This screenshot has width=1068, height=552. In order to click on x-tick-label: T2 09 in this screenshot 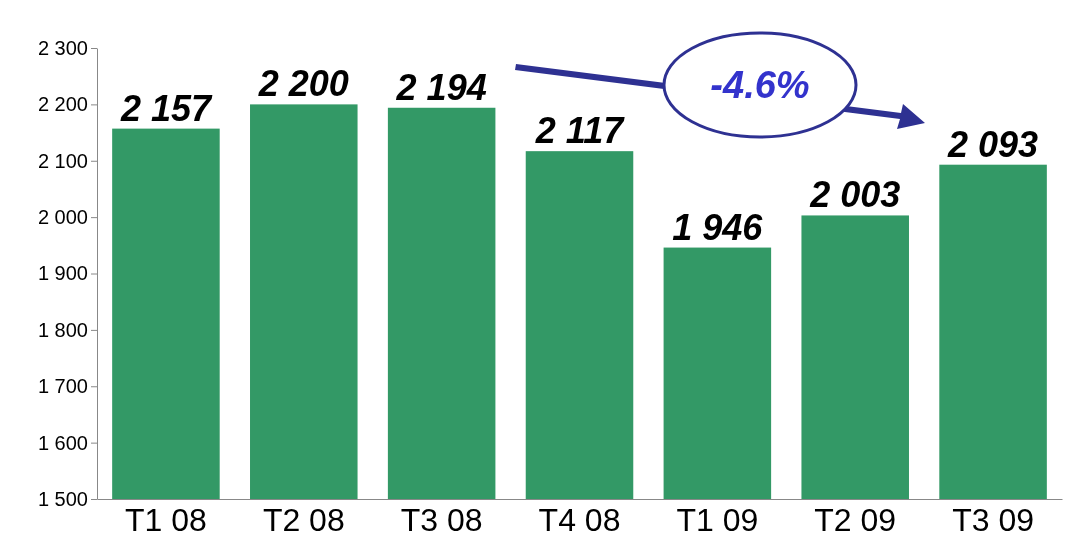, I will do `click(855, 519)`.